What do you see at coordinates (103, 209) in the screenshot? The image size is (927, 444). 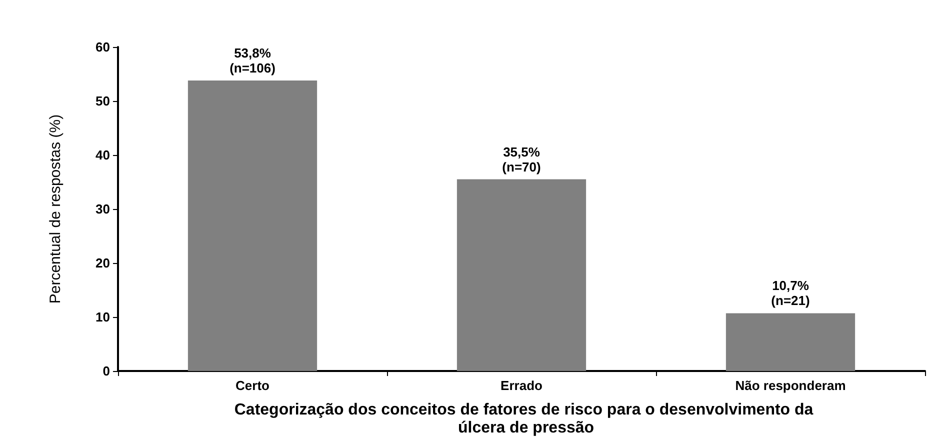 I see `y-tick-label: 30` at bounding box center [103, 209].